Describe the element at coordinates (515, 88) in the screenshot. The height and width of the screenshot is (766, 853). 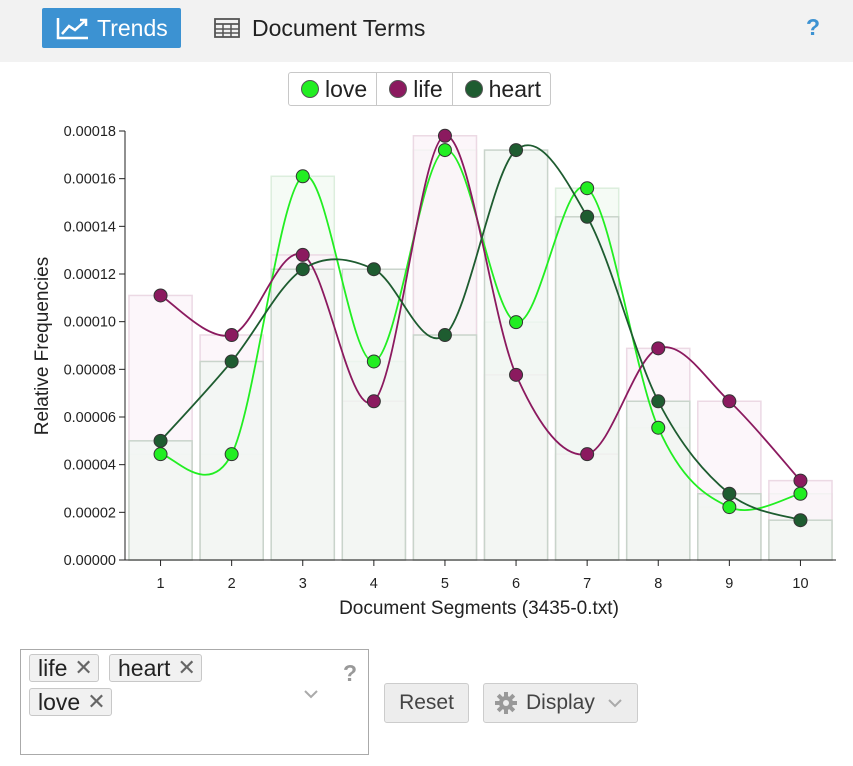
I see `legend-label-heart: heart` at that location.